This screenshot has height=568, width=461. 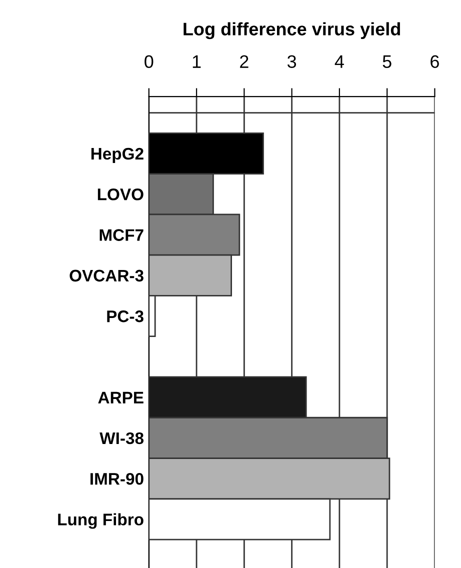 What do you see at coordinates (387, 61) in the screenshot?
I see `x-tick-label: 5` at bounding box center [387, 61].